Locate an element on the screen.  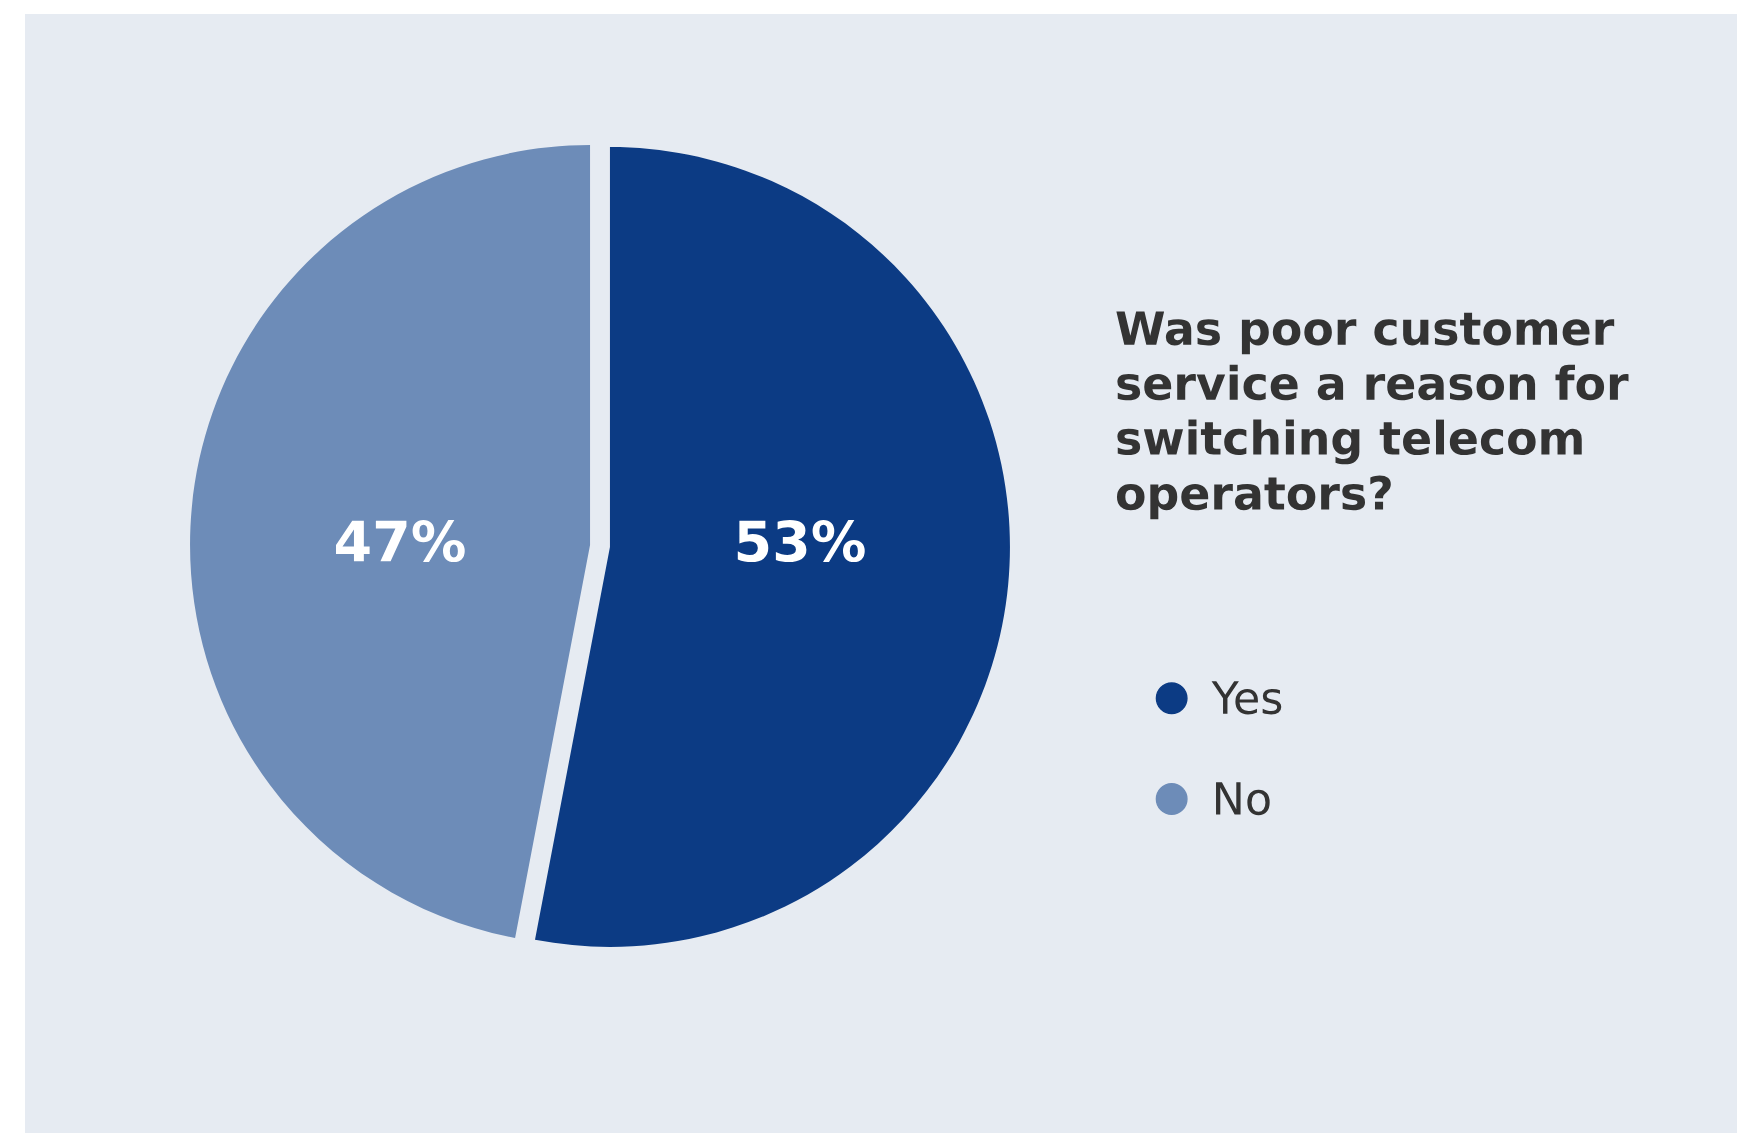
data-label: 47% is located at coordinates (400, 541).